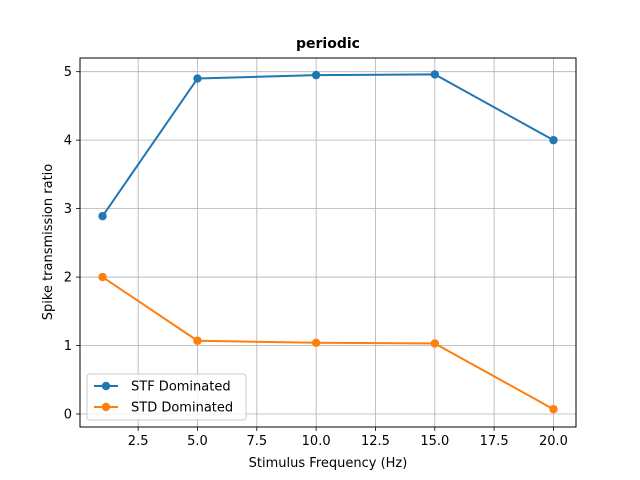 This screenshot has width=640, height=480. Describe the element at coordinates (256, 441) in the screenshot. I see `x-tick-label: 7.5` at that location.